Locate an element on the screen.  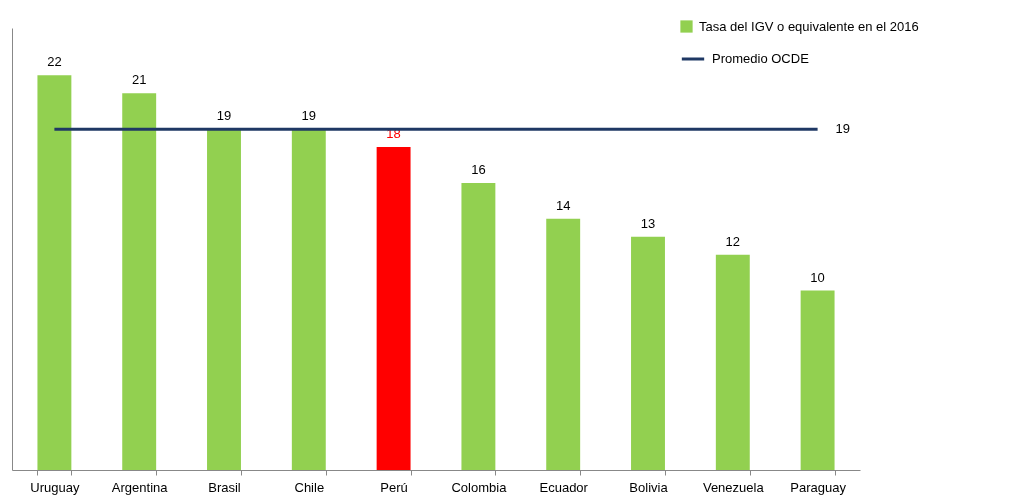
x-tick-label: Chile is located at coordinates (309, 487).